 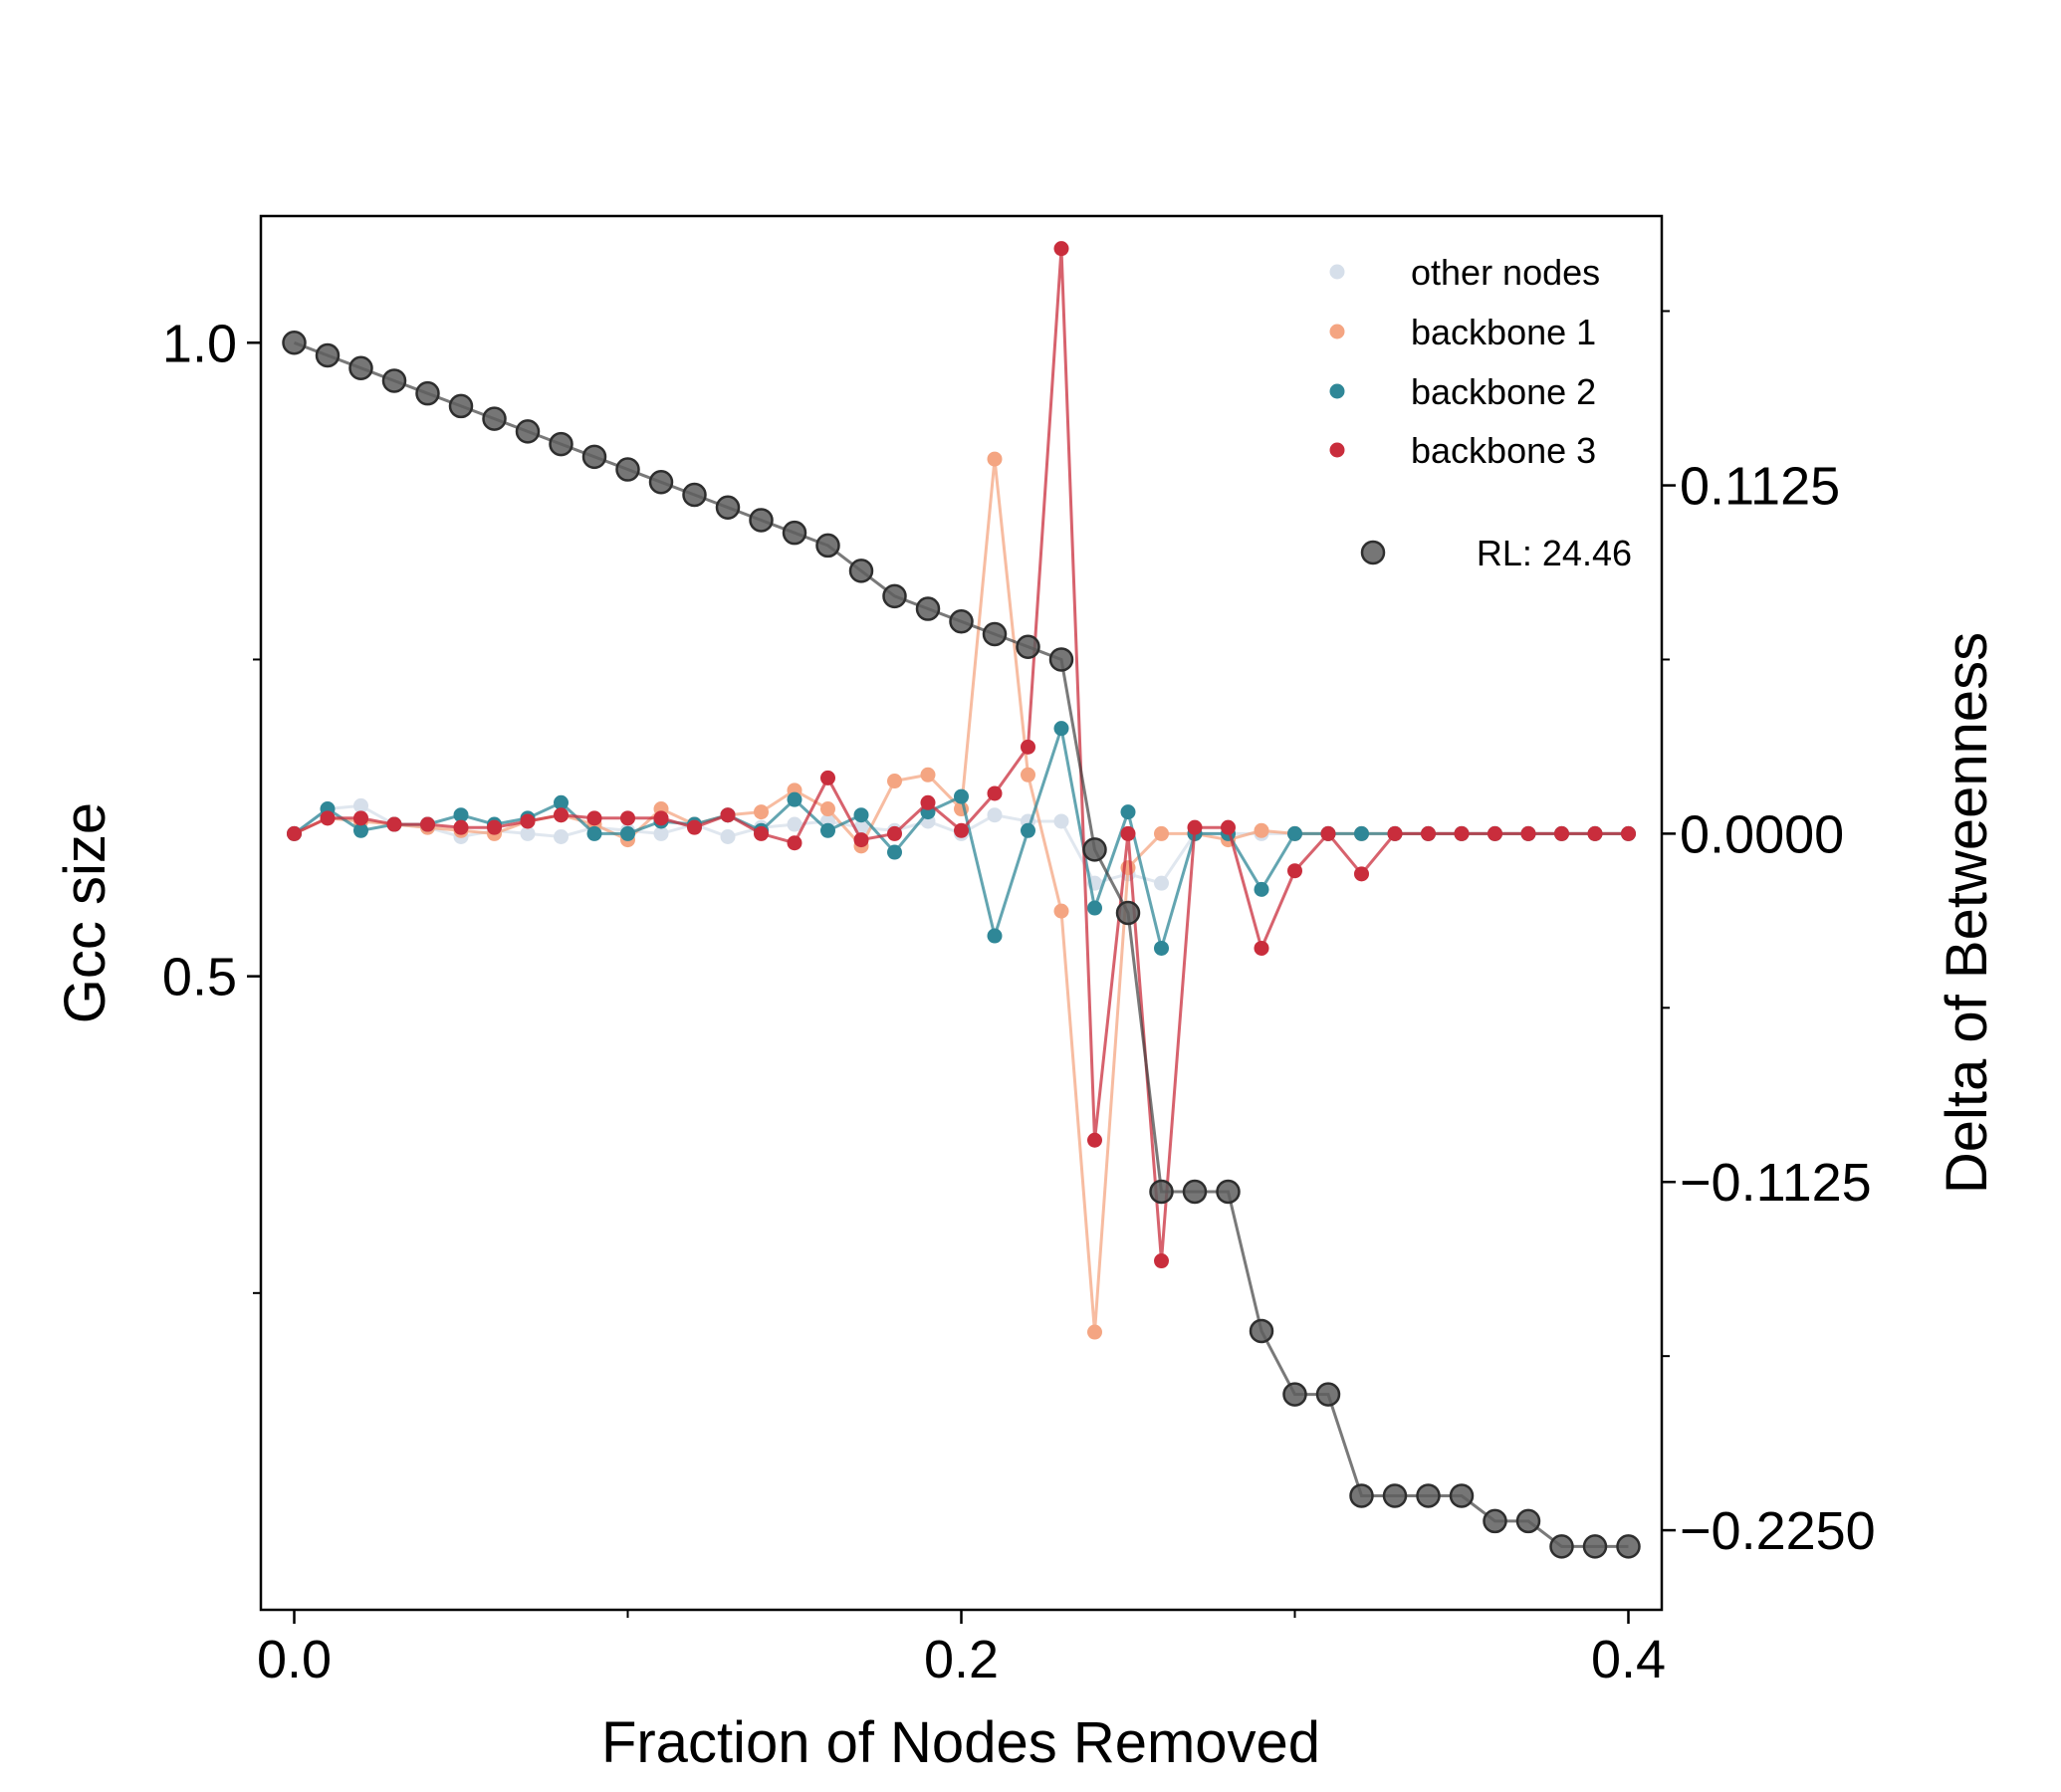 I want to click on x-tick-label-0: 0.0, so click(x=294, y=1660).